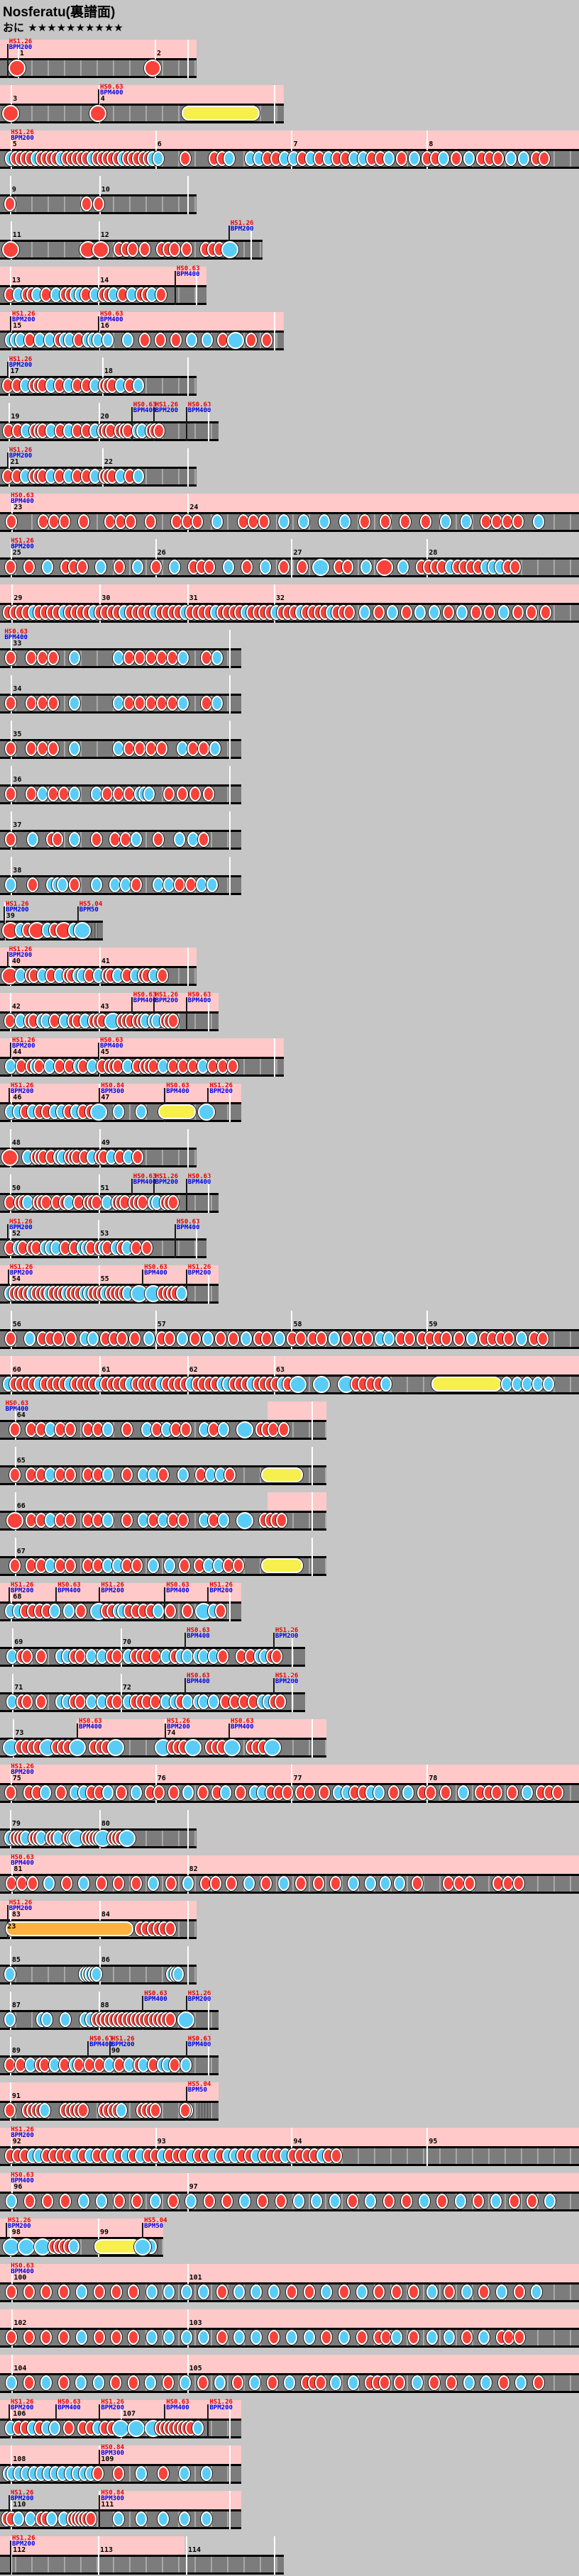 The height and width of the screenshot is (2576, 579). Describe the element at coordinates (289, 2374) in the screenshot. I see `chart-row: 104 105` at that location.